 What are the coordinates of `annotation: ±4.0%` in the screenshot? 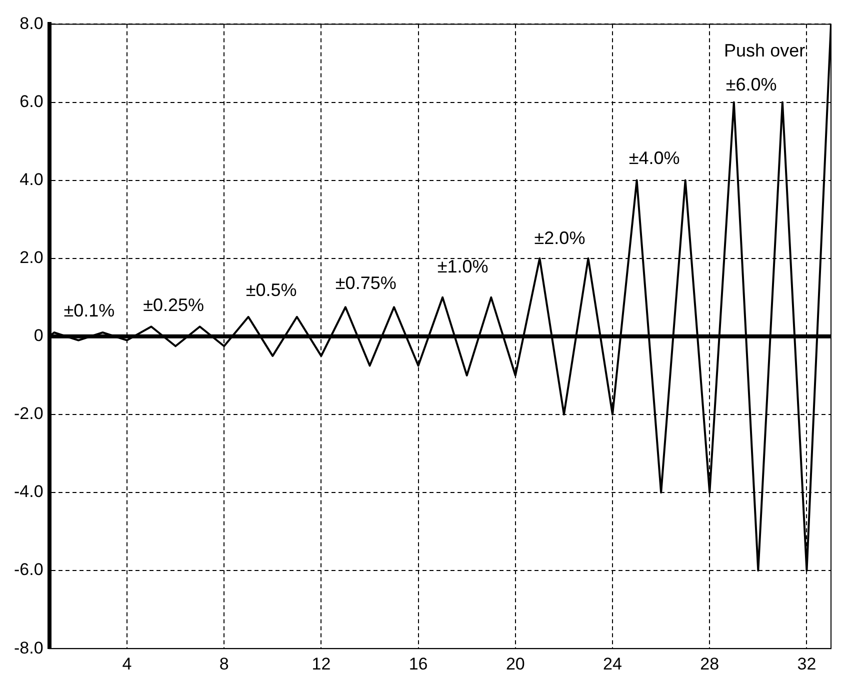 It's located at (654, 158).